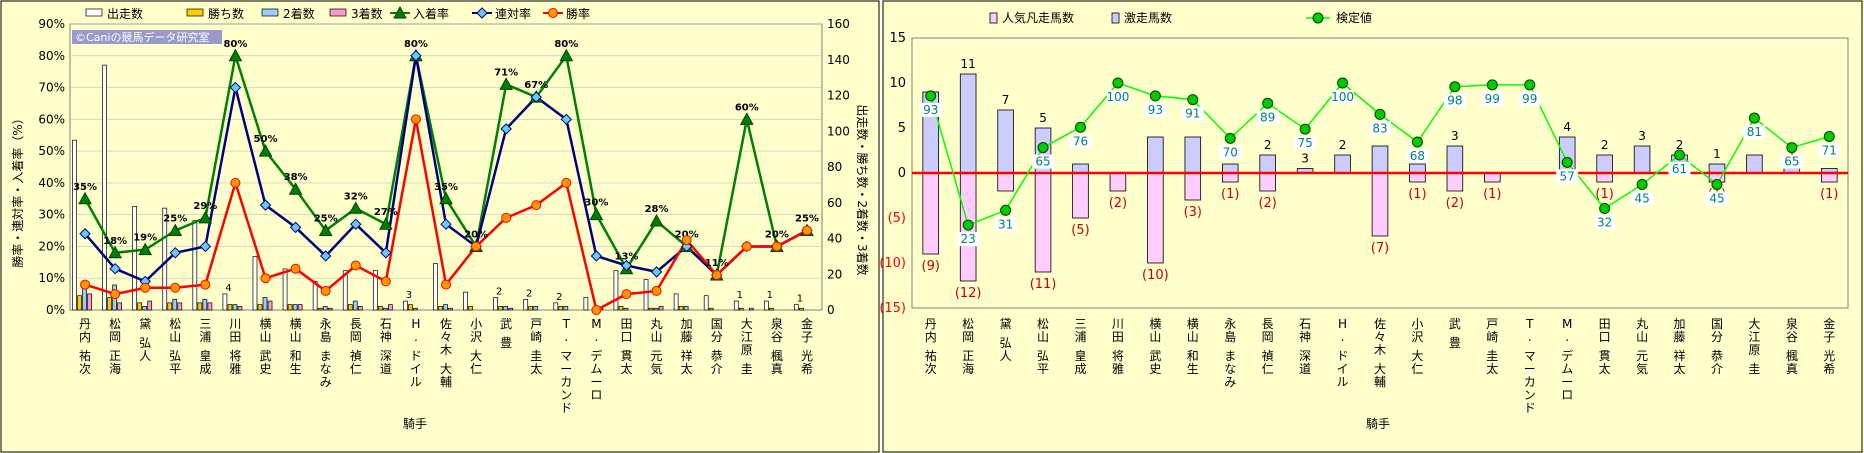  Describe the element at coordinates (626, 346) in the screenshot. I see `left-x-tick-label: 田口 貫太` at that location.